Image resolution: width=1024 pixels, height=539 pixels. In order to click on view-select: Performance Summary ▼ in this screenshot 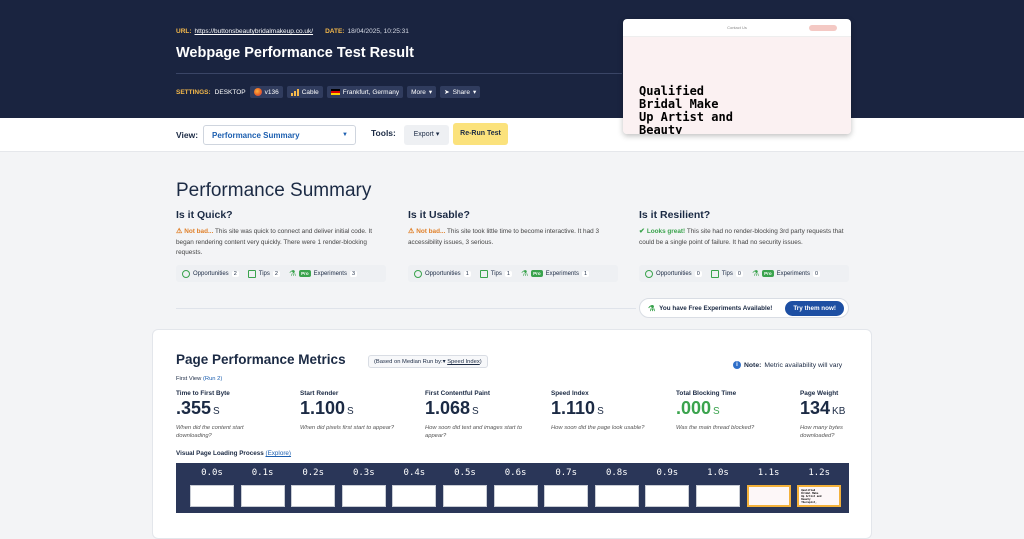, I will do `click(279, 135)`.